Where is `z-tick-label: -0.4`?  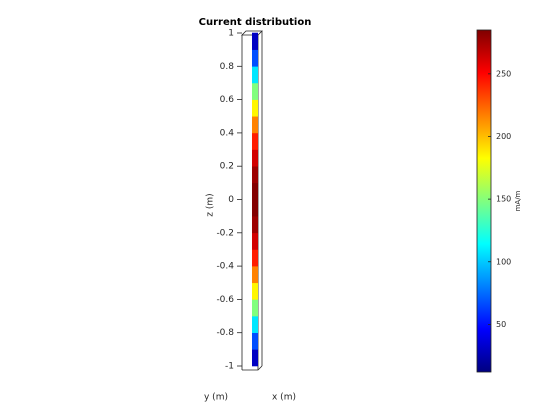
z-tick-label: -0.4 is located at coordinates (225, 267).